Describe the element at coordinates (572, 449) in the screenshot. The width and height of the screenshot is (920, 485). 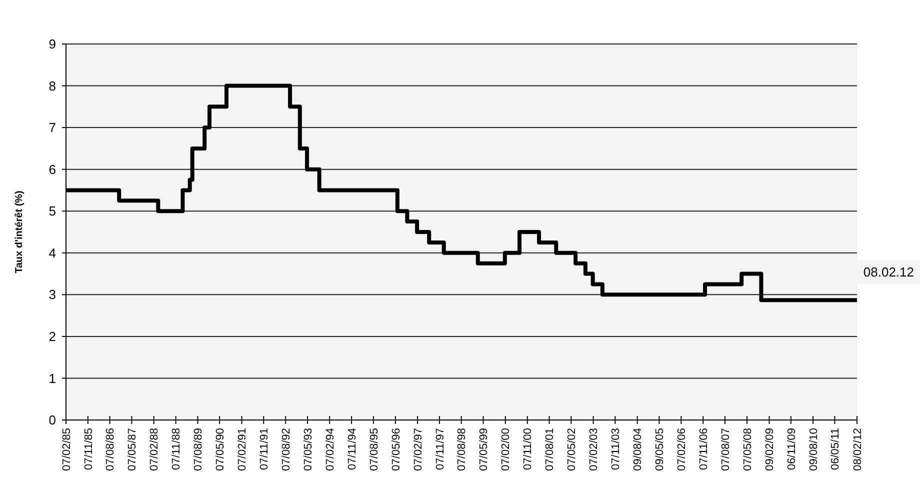
I see `x-tick-label: 07/05/02` at that location.